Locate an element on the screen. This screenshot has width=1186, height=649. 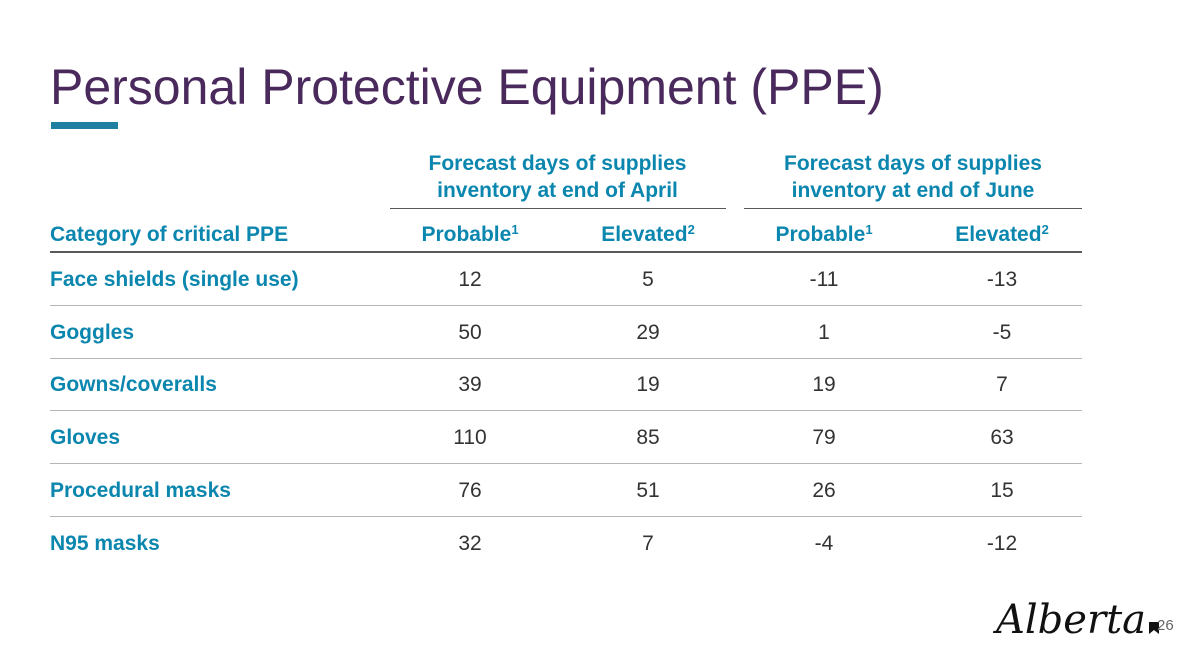
cell-june-probable: 19 is located at coordinates (824, 384).